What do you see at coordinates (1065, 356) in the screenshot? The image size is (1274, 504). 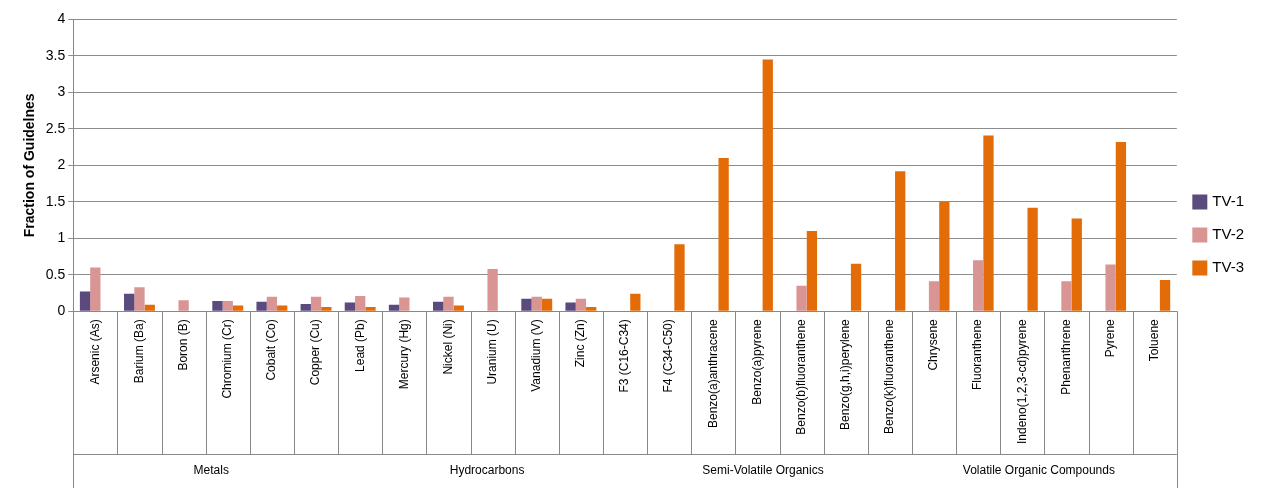 I see `x-tick-label: Phenanthrene` at bounding box center [1065, 356].